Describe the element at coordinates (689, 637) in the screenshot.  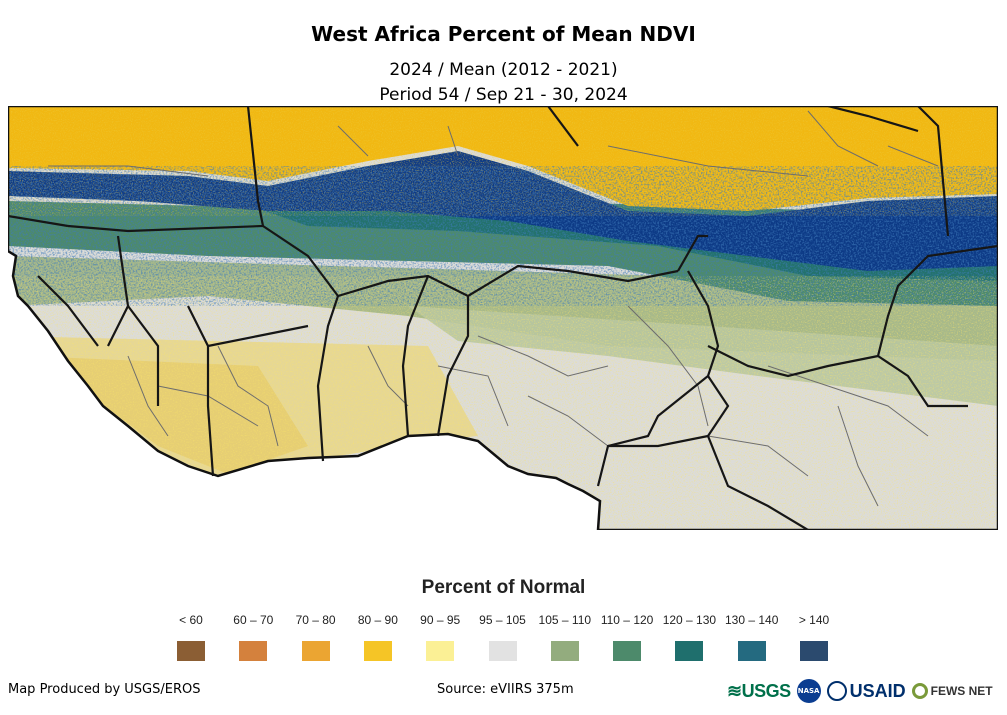
I see `legend-item: 120 – 130` at that location.